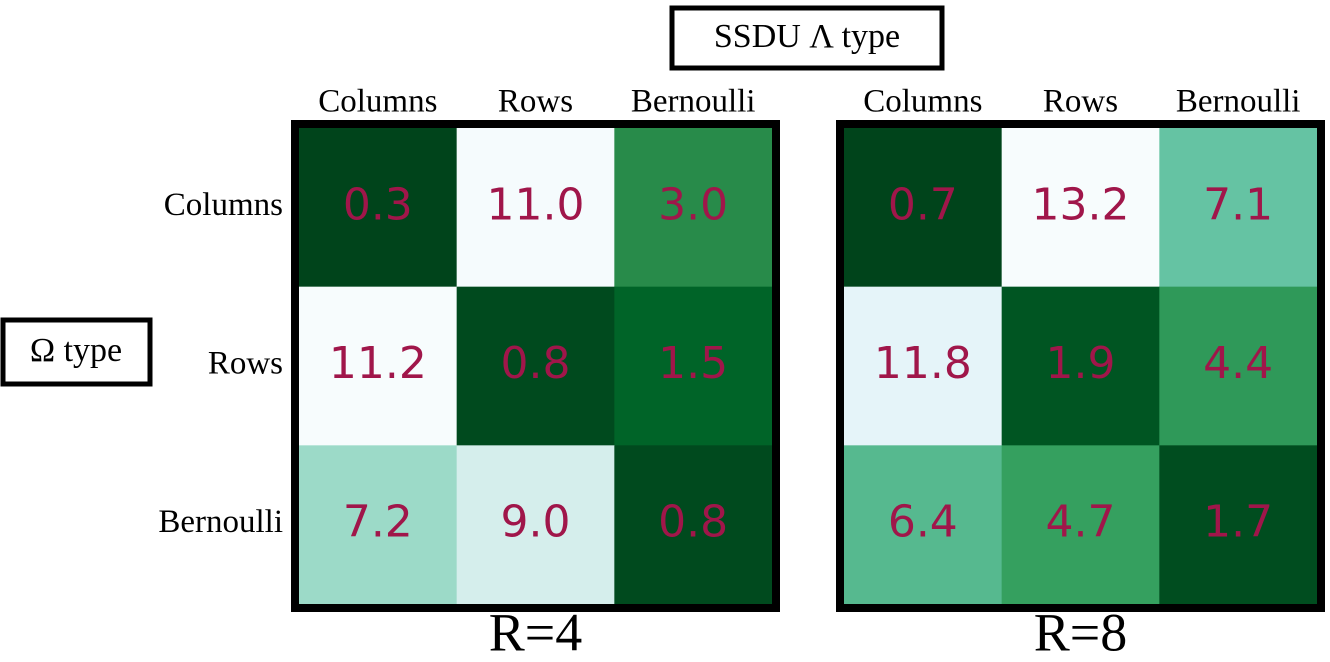 The image size is (1330, 662). I want to click on value-label: 4.4, so click(1238, 363).